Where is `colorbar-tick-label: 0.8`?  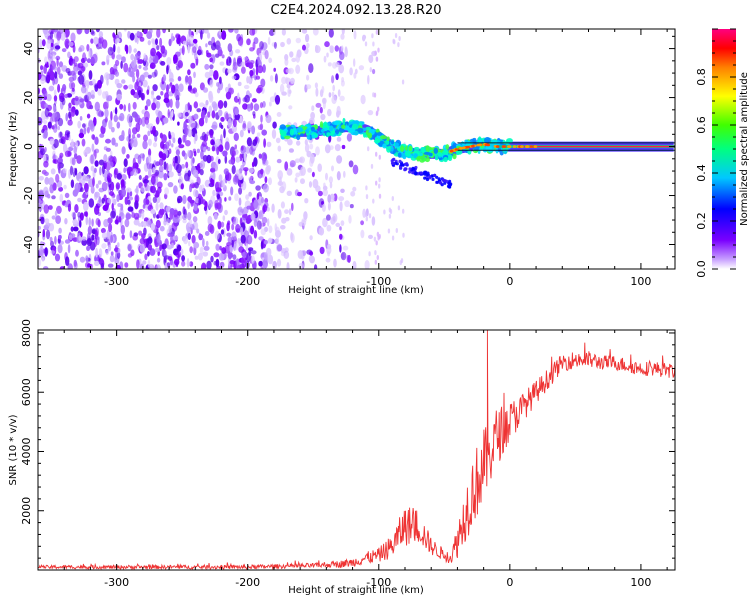
colorbar-tick-label: 0.8 is located at coordinates (701, 77).